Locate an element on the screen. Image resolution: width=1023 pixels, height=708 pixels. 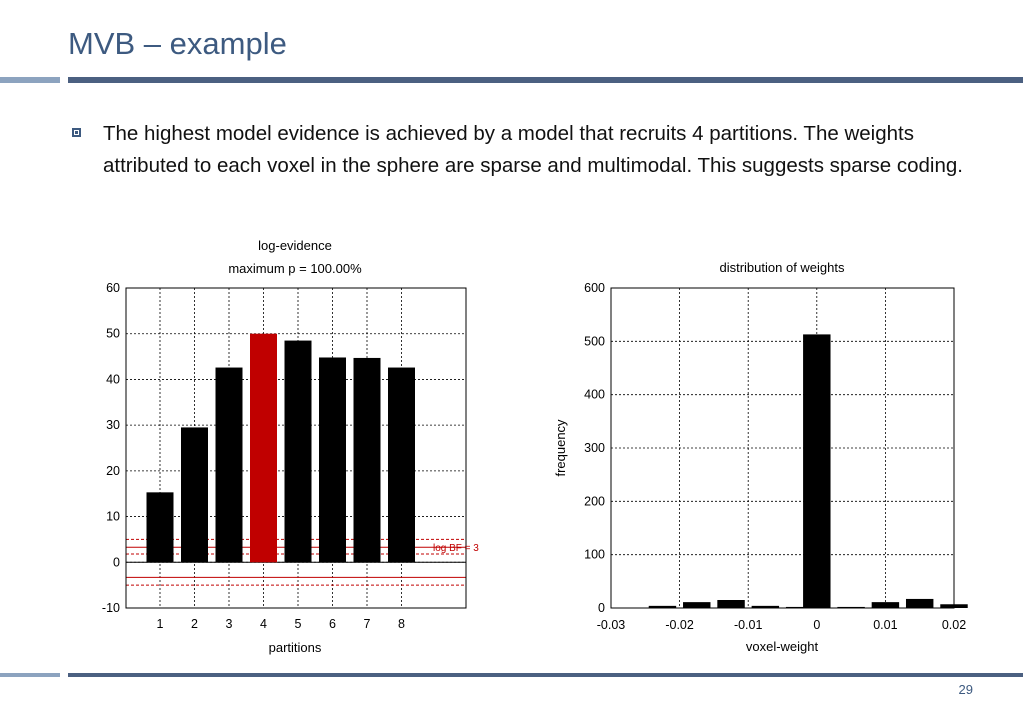
x-tick-label: 5 is located at coordinates (298, 624).